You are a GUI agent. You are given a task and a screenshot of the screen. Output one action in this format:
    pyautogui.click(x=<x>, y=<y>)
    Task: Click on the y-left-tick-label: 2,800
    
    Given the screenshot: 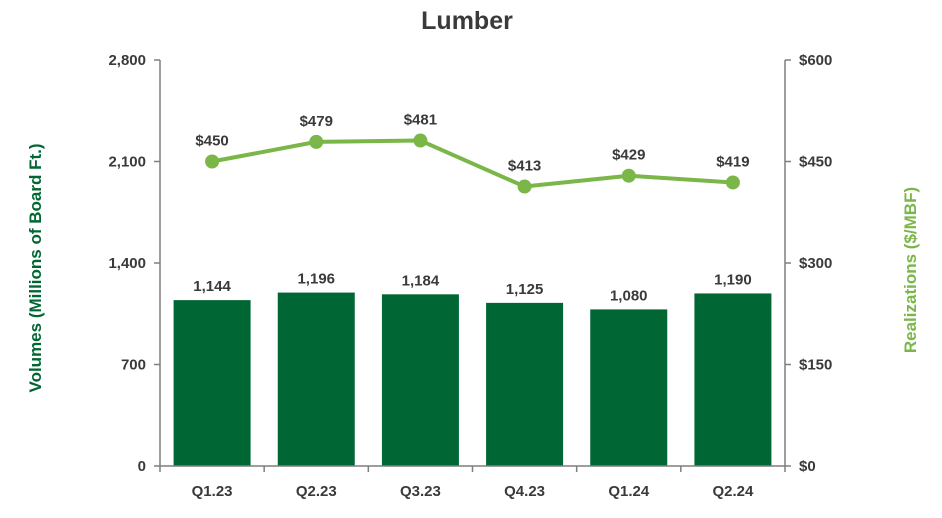 What is the action you would take?
    pyautogui.click(x=127, y=60)
    